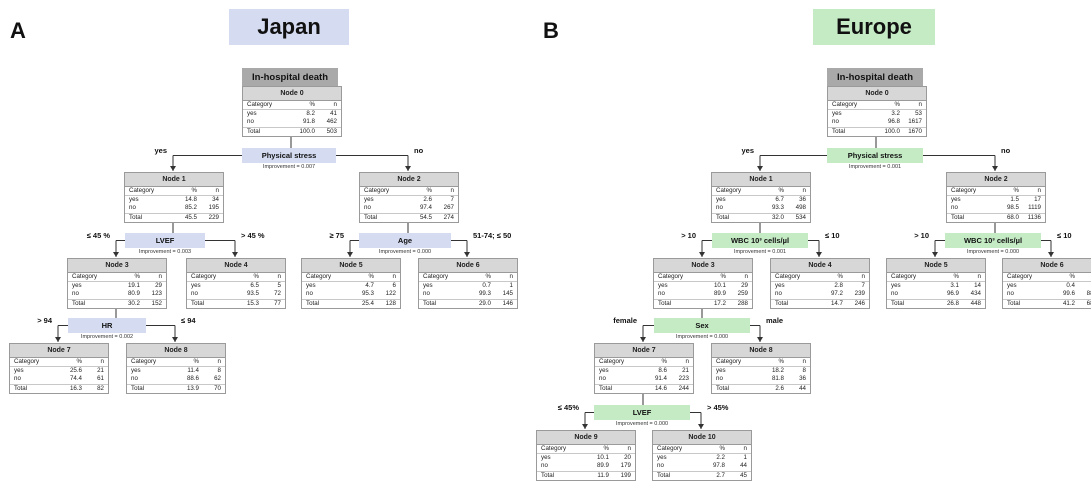  I want to click on count-value: 1617, so click(915, 122).